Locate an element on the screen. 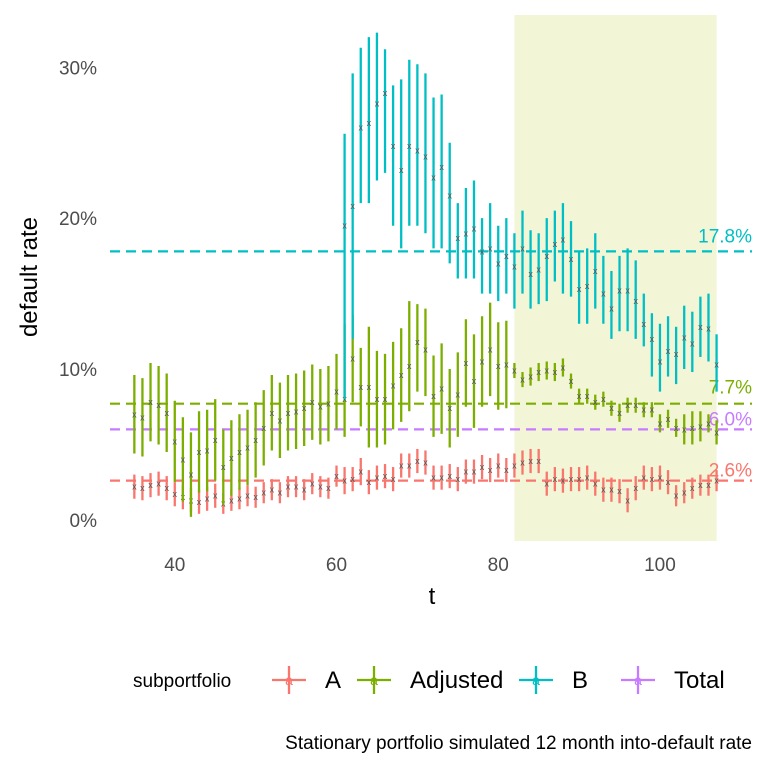 The height and width of the screenshot is (768, 768). reference-label-total: 6.0% is located at coordinates (730, 419).